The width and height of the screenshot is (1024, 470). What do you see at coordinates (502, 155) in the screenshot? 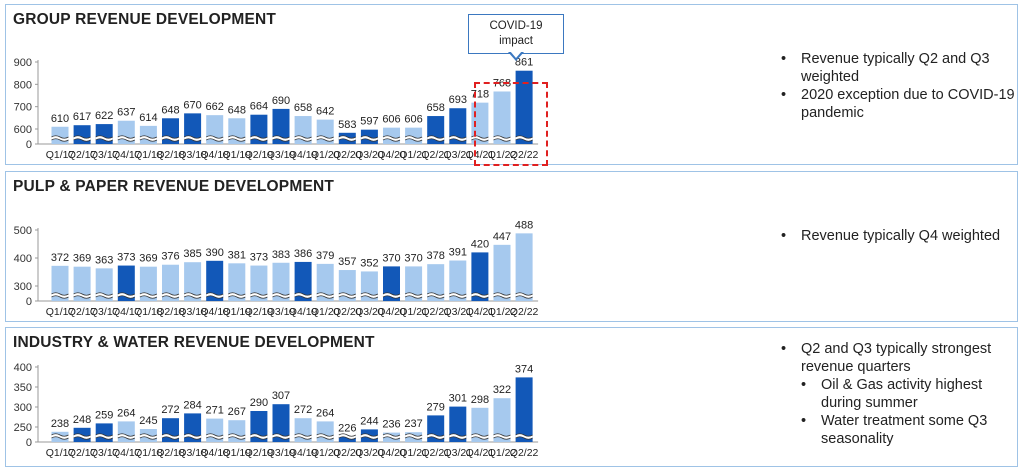
I see `x-tick-label: Q1/22` at bounding box center [502, 155].